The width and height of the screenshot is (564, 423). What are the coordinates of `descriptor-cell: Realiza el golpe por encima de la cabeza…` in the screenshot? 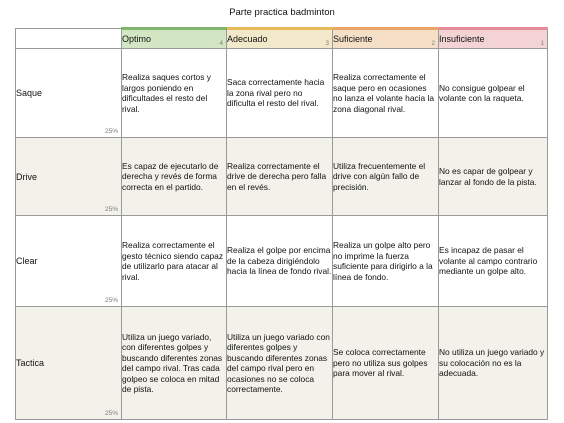 It's located at (279, 261).